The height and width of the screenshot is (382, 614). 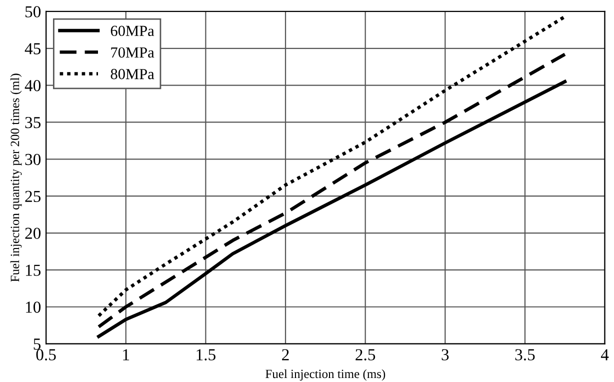 What do you see at coordinates (16, 178) in the screenshot?
I see `y-axis-title: Fuel injection quantity per 200 times (ml)` at bounding box center [16, 178].